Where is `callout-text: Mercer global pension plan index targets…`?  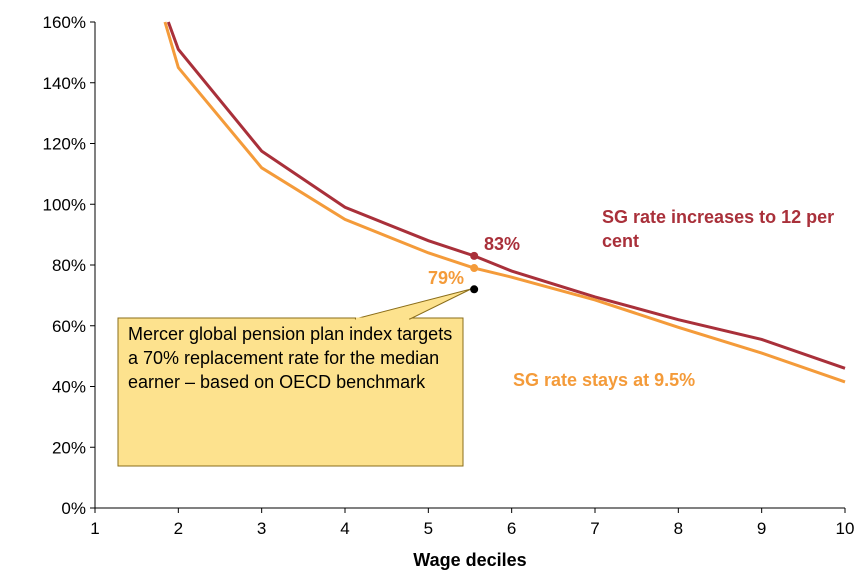
callout-text: Mercer global pension plan index targets… is located at coordinates (290, 358).